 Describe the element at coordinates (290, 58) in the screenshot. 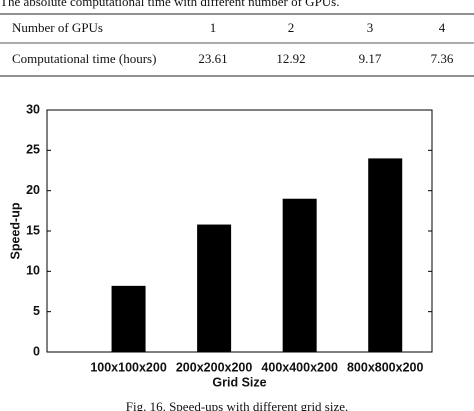

I see `table-cell: 12.92` at that location.